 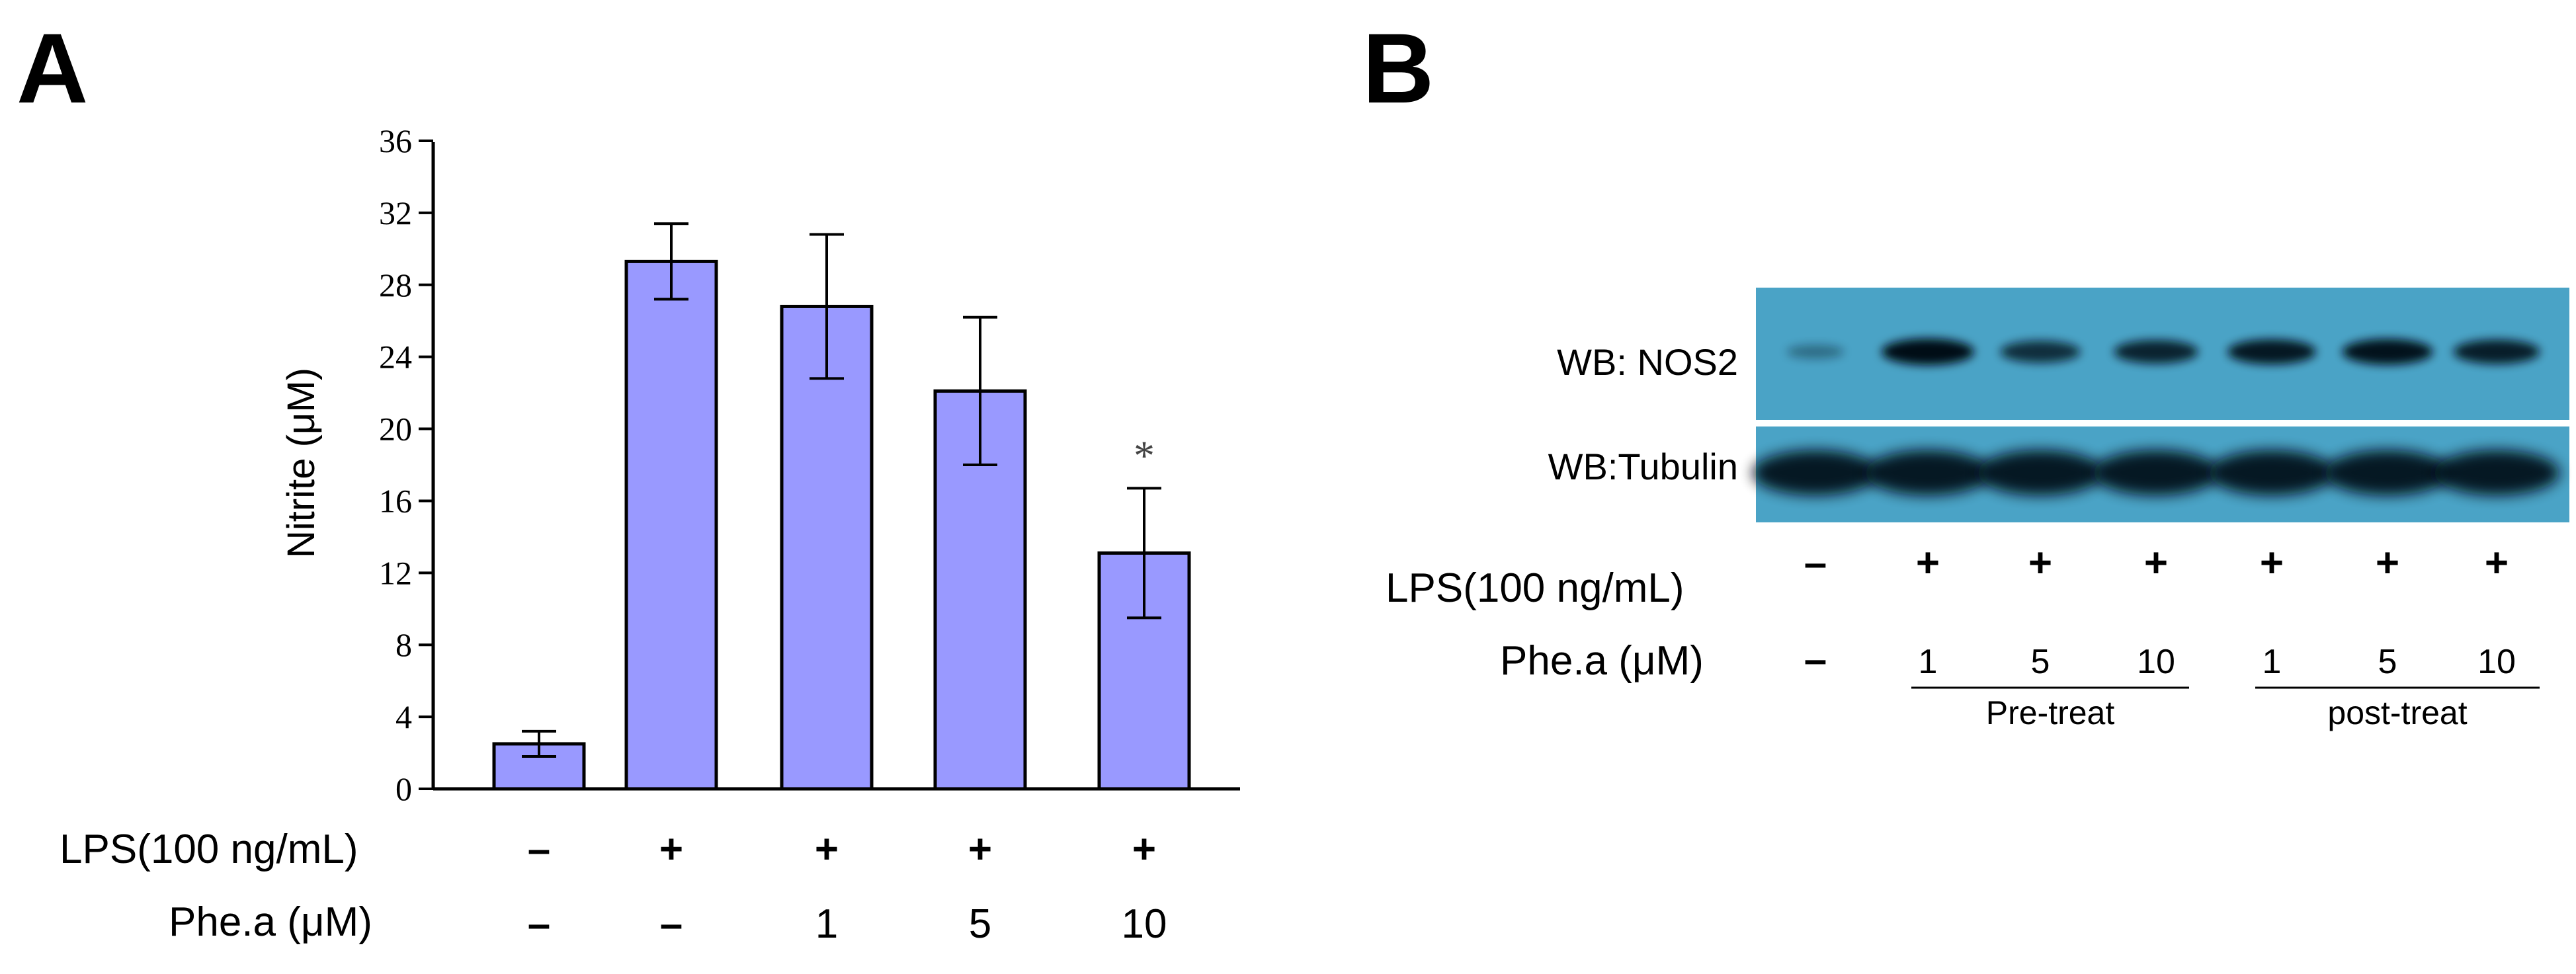 What do you see at coordinates (403, 789) in the screenshot?
I see `y-tick-label: 0` at bounding box center [403, 789].